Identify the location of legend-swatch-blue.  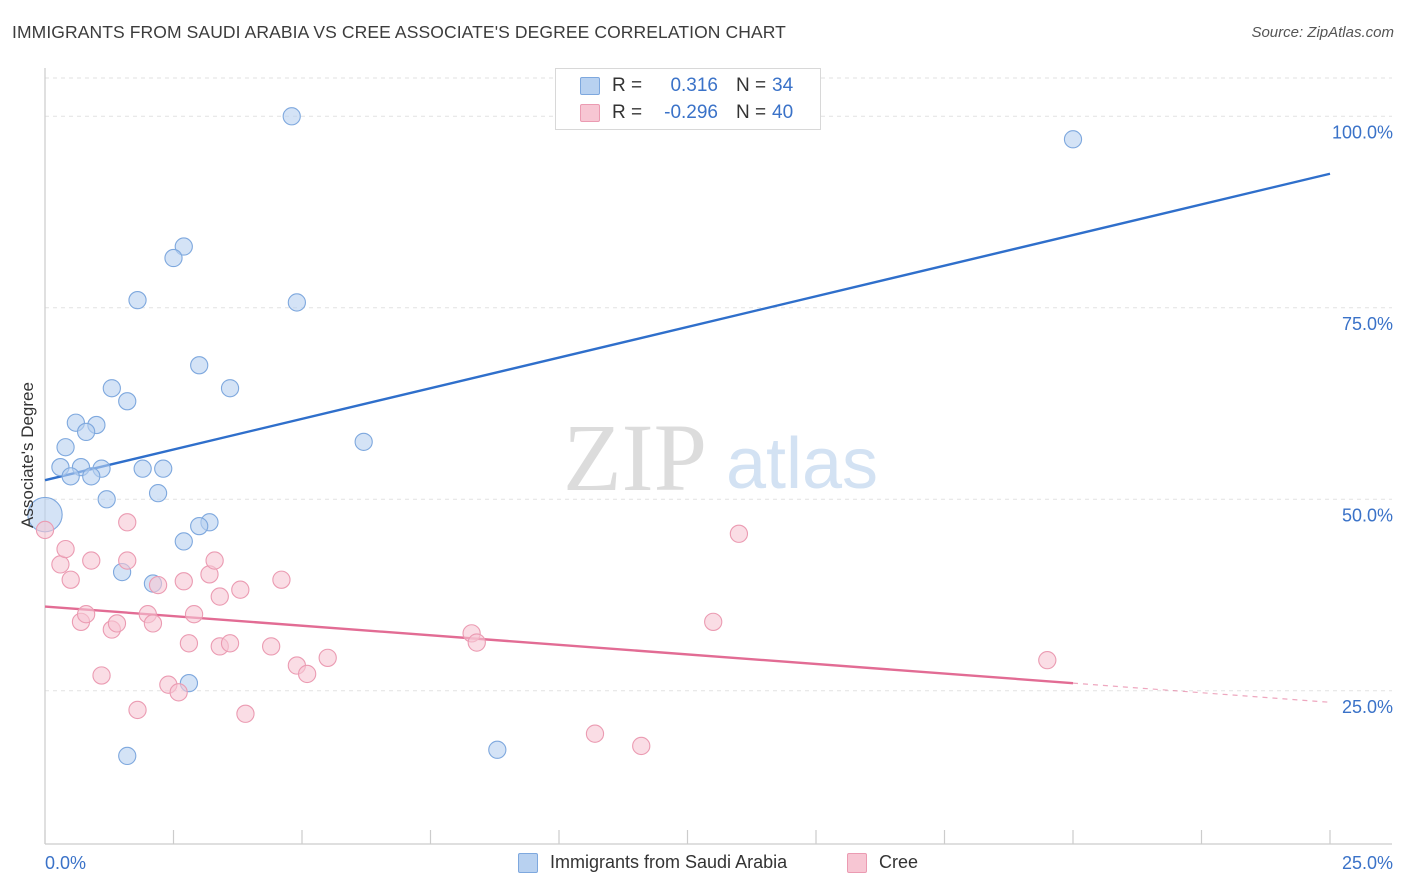
(590, 86).